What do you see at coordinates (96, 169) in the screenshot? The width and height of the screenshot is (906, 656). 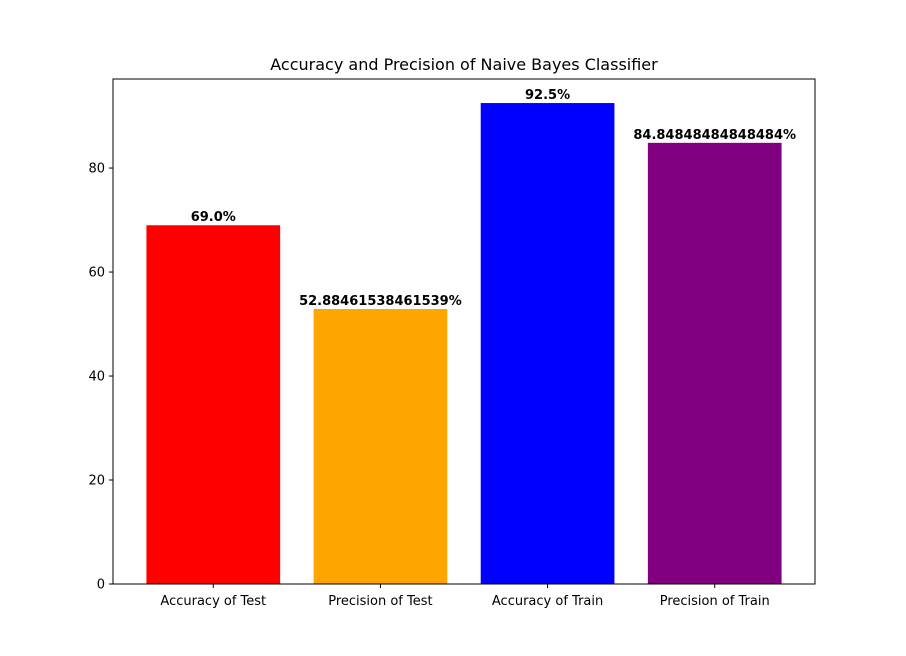 I see `y-tick-label-4: 80` at bounding box center [96, 169].